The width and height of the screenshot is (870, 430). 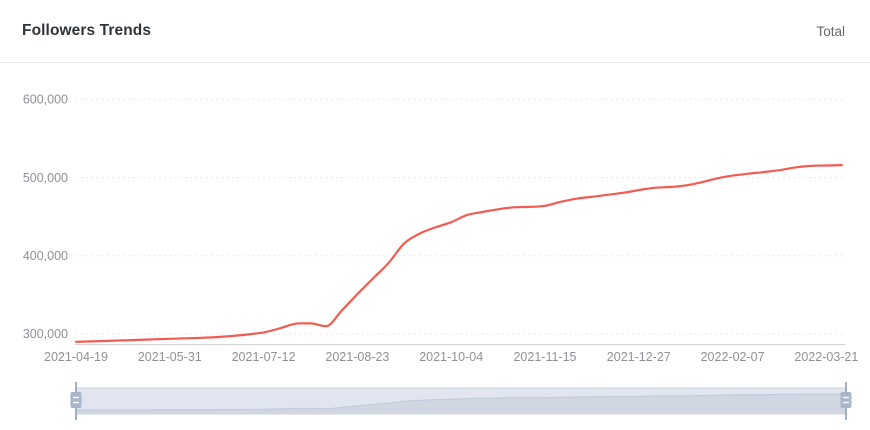 I want to click on range-slider-data-shadow-line, so click(x=461, y=402).